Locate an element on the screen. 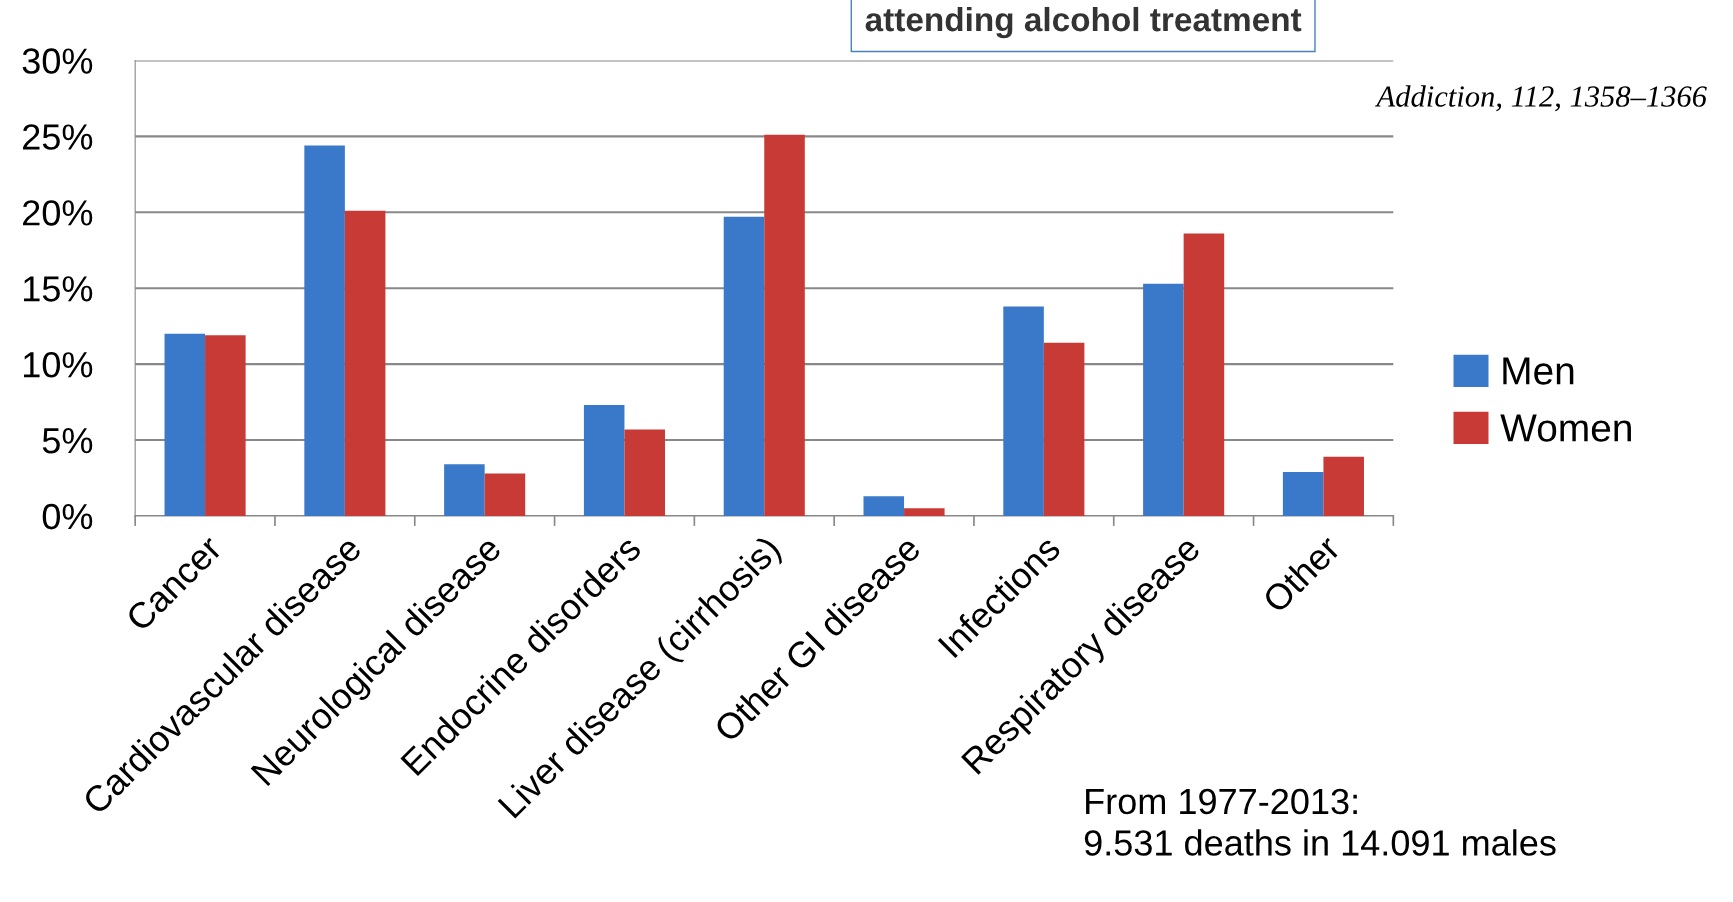 The height and width of the screenshot is (902, 1733). text: From 1977-2013: 9.531 deaths in 14.091 males is located at coordinates (1320, 822).